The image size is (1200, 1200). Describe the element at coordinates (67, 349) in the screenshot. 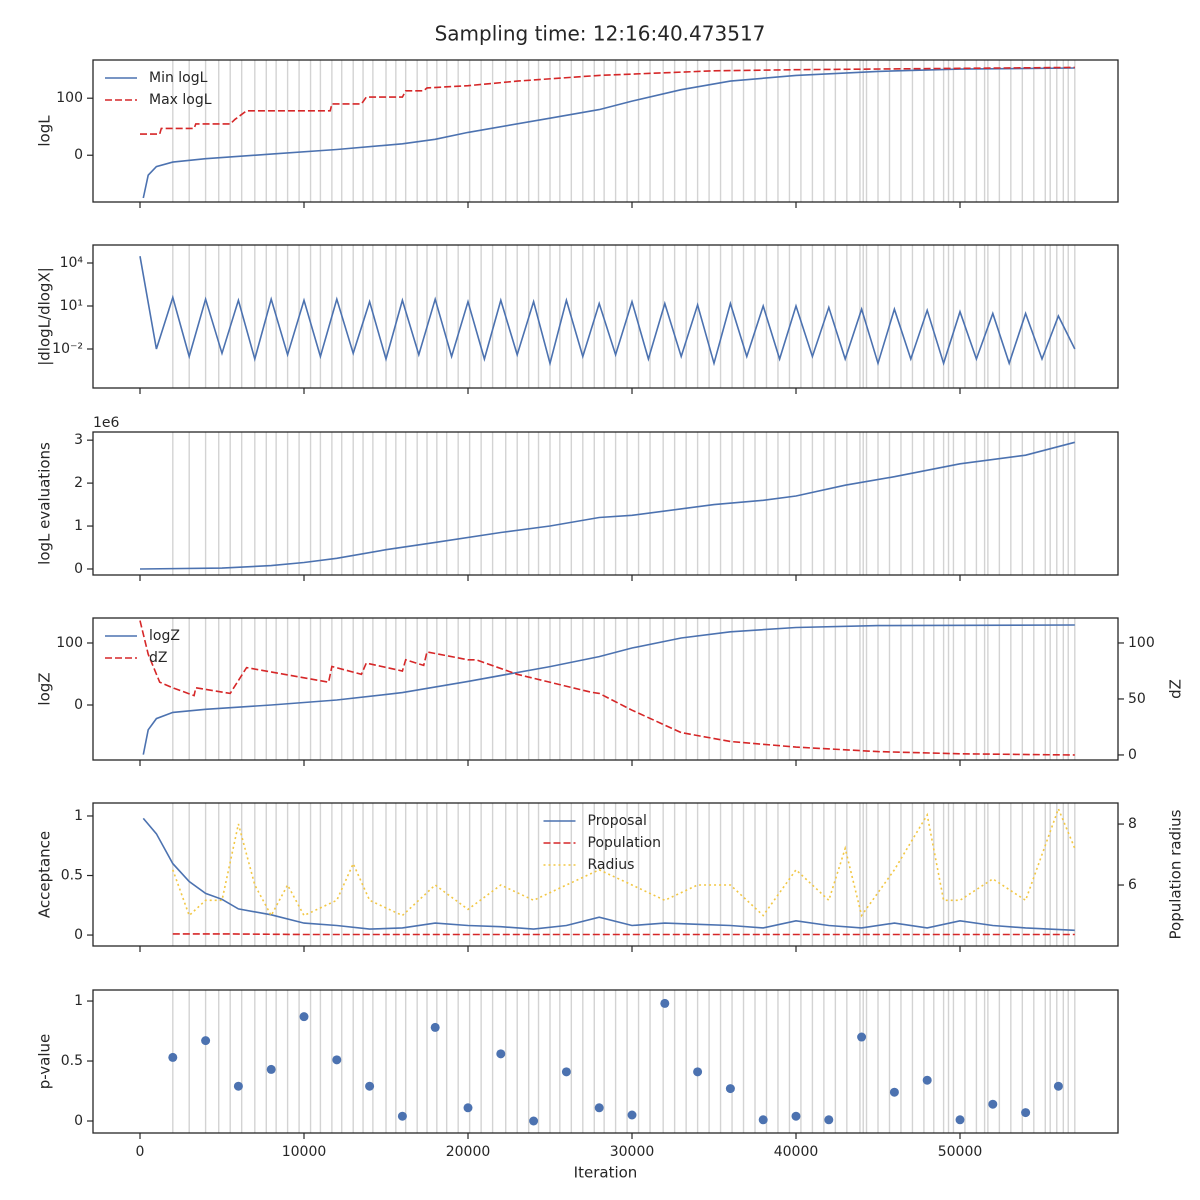

I see `y-tick-label: 10⁻²` at that location.